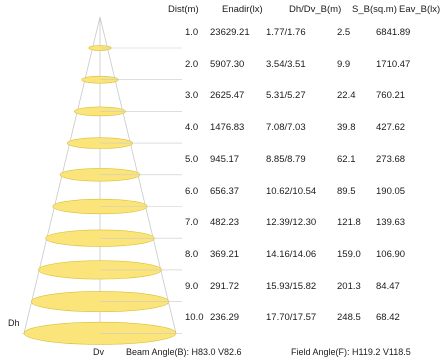  Describe the element at coordinates (192, 286) in the screenshot. I see `cell-dist: 9.0` at that location.